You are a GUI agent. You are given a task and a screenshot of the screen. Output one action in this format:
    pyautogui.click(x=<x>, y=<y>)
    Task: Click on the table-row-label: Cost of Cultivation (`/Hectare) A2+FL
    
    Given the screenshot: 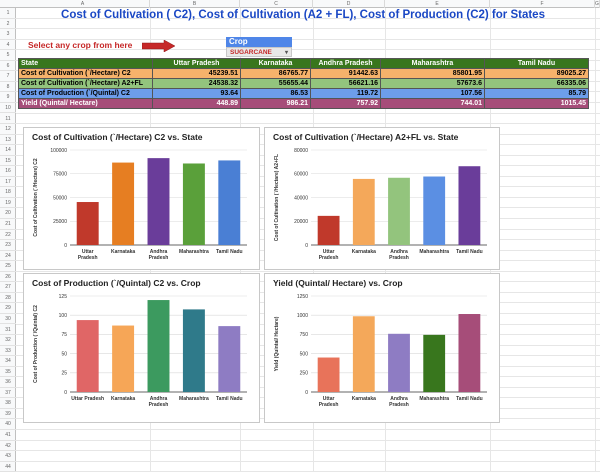 What is the action you would take?
    pyautogui.click(x=85, y=83)
    